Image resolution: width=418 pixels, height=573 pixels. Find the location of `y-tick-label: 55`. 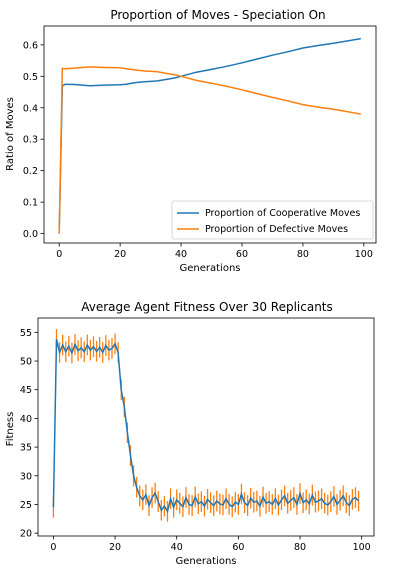

y-tick-label: 55 is located at coordinates (26, 333).